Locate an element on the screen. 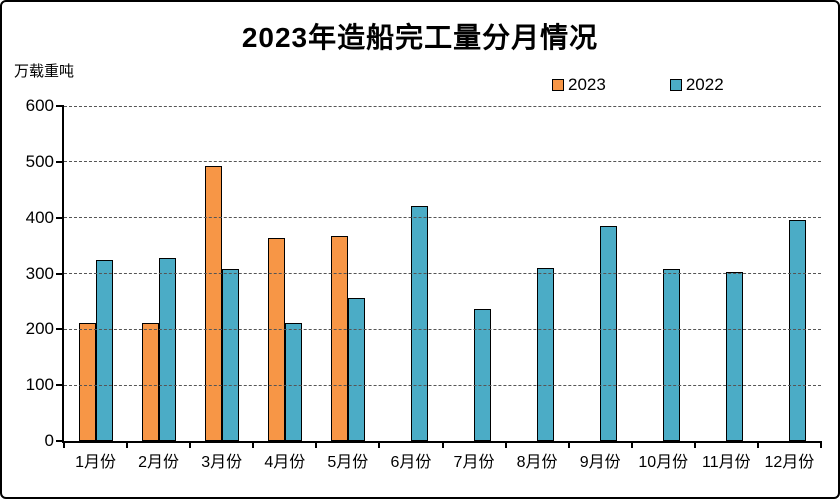  y-tick-label-500: 500 is located at coordinates (39, 161).